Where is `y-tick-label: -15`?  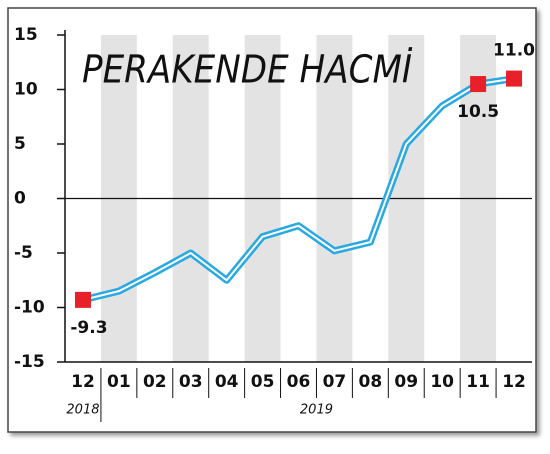 y-tick-label: -15 is located at coordinates (29, 362).